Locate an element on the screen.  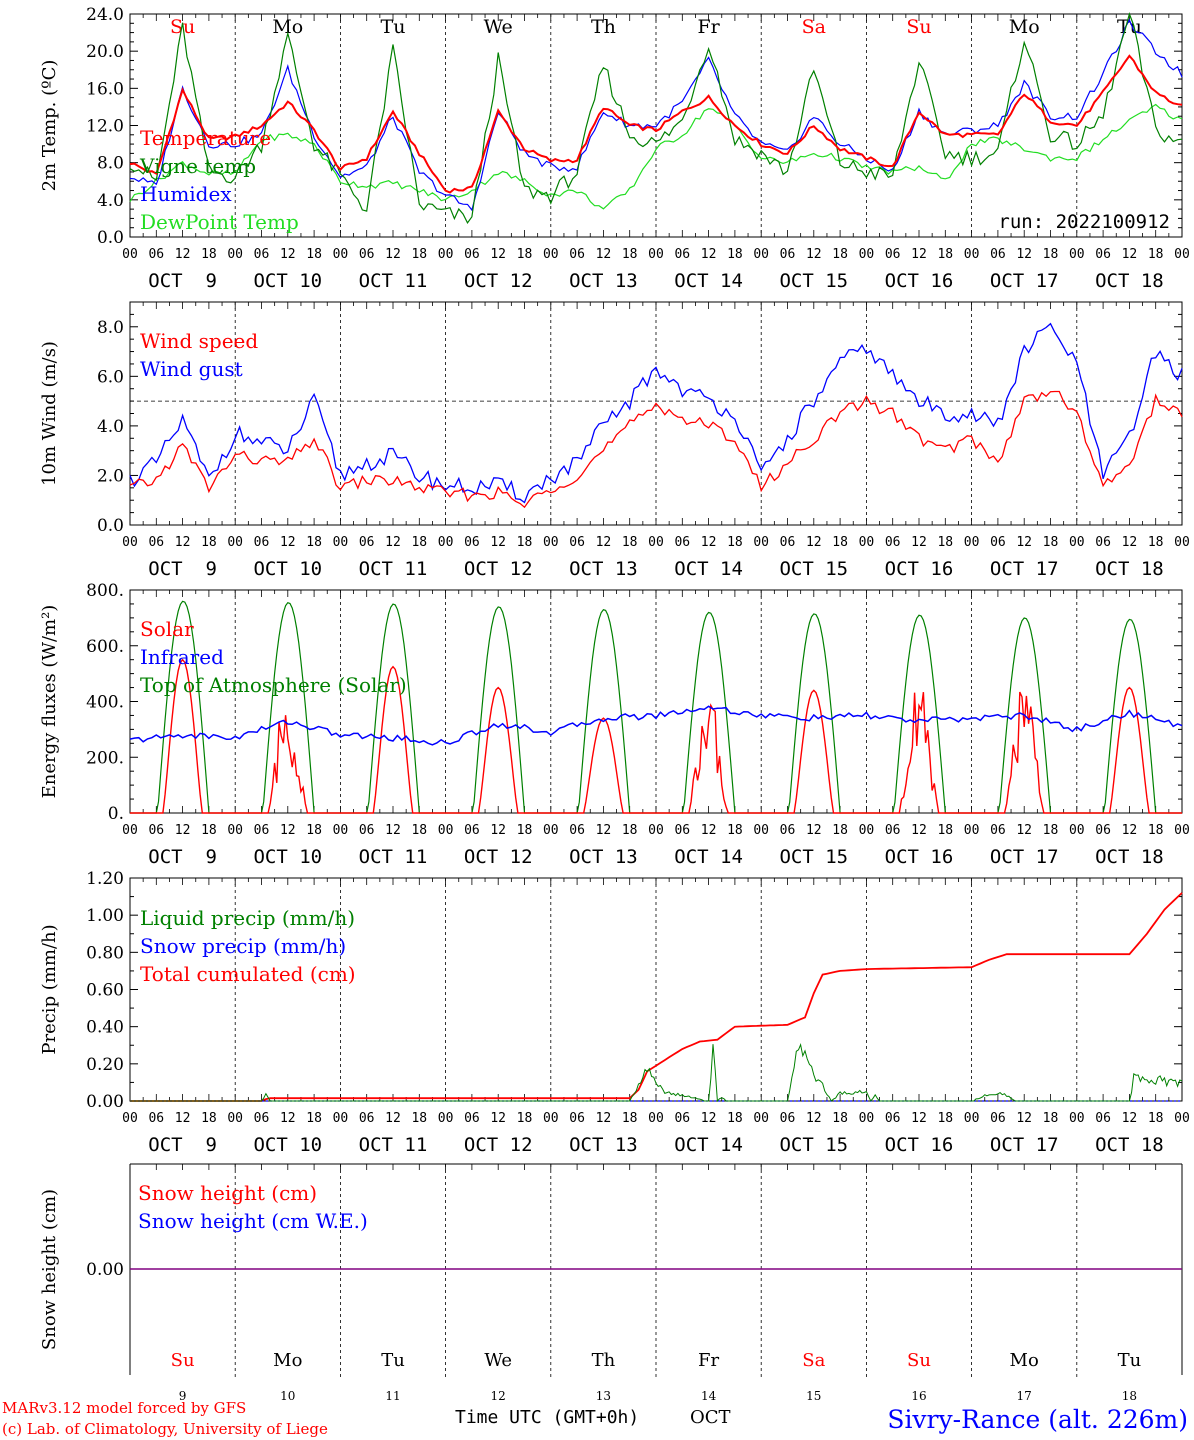
legend-entry: Total cumulated (cm) is located at coordinates (248, 974).